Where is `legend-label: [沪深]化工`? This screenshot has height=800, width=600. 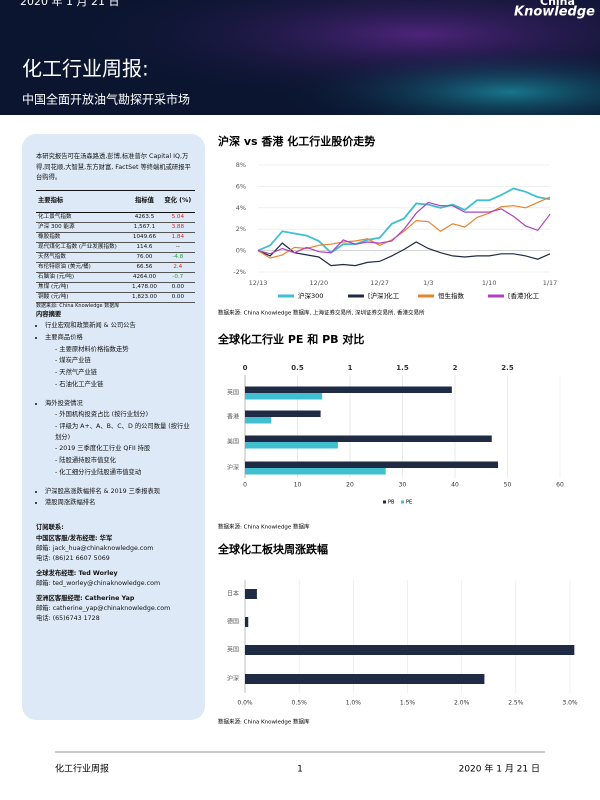 legend-label: [沪深]化工 is located at coordinates (384, 295).